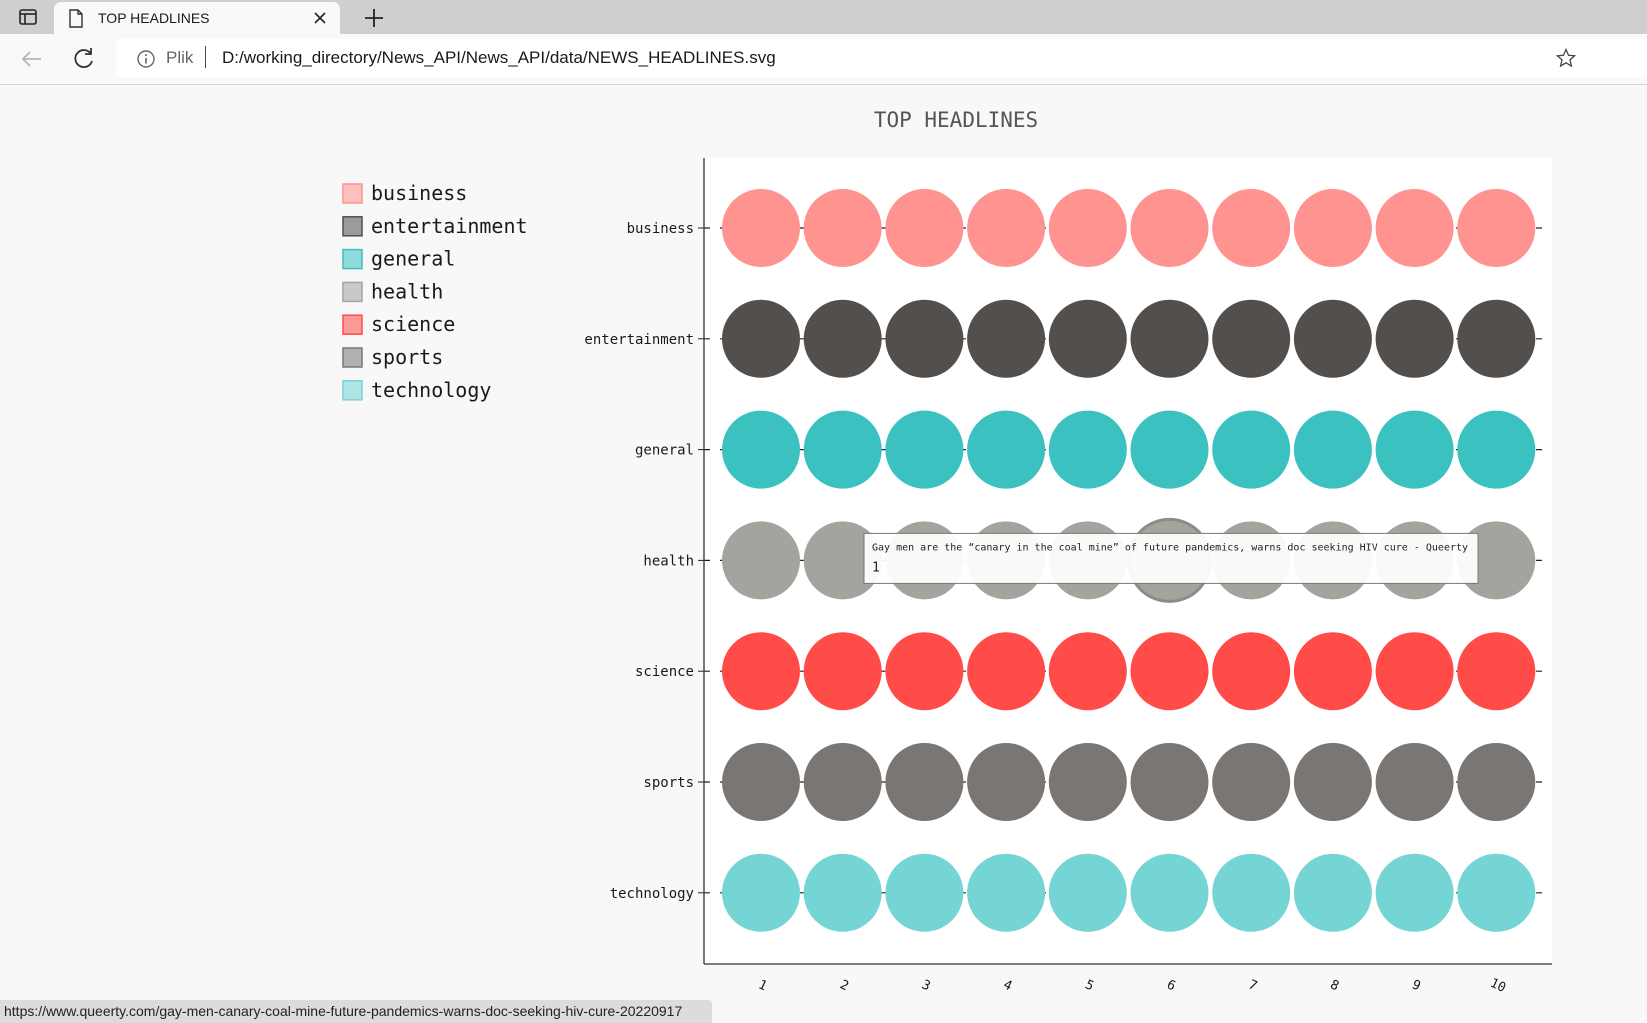 The height and width of the screenshot is (1023, 1647). Describe the element at coordinates (352, 390) in the screenshot. I see `legend-swatch-technology` at that location.